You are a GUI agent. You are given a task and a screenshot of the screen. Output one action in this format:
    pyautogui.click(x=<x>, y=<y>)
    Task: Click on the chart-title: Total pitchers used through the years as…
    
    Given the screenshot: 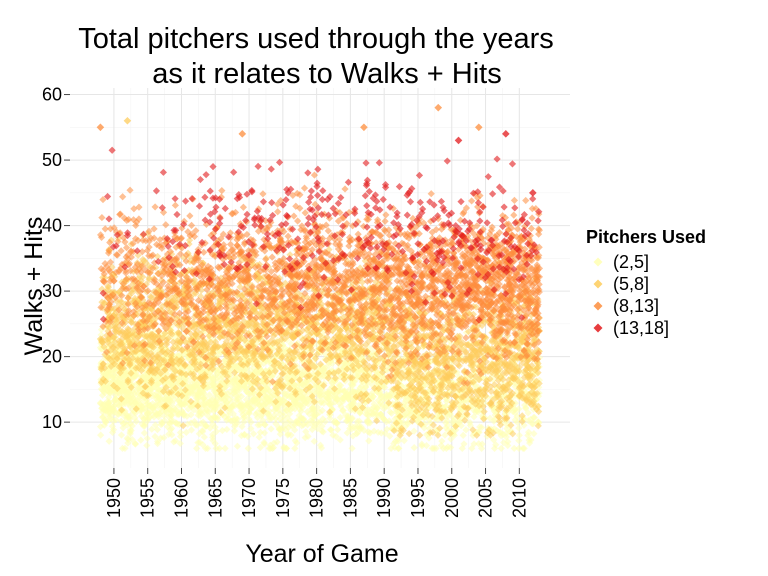 What is the action you would take?
    pyautogui.click(x=316, y=56)
    